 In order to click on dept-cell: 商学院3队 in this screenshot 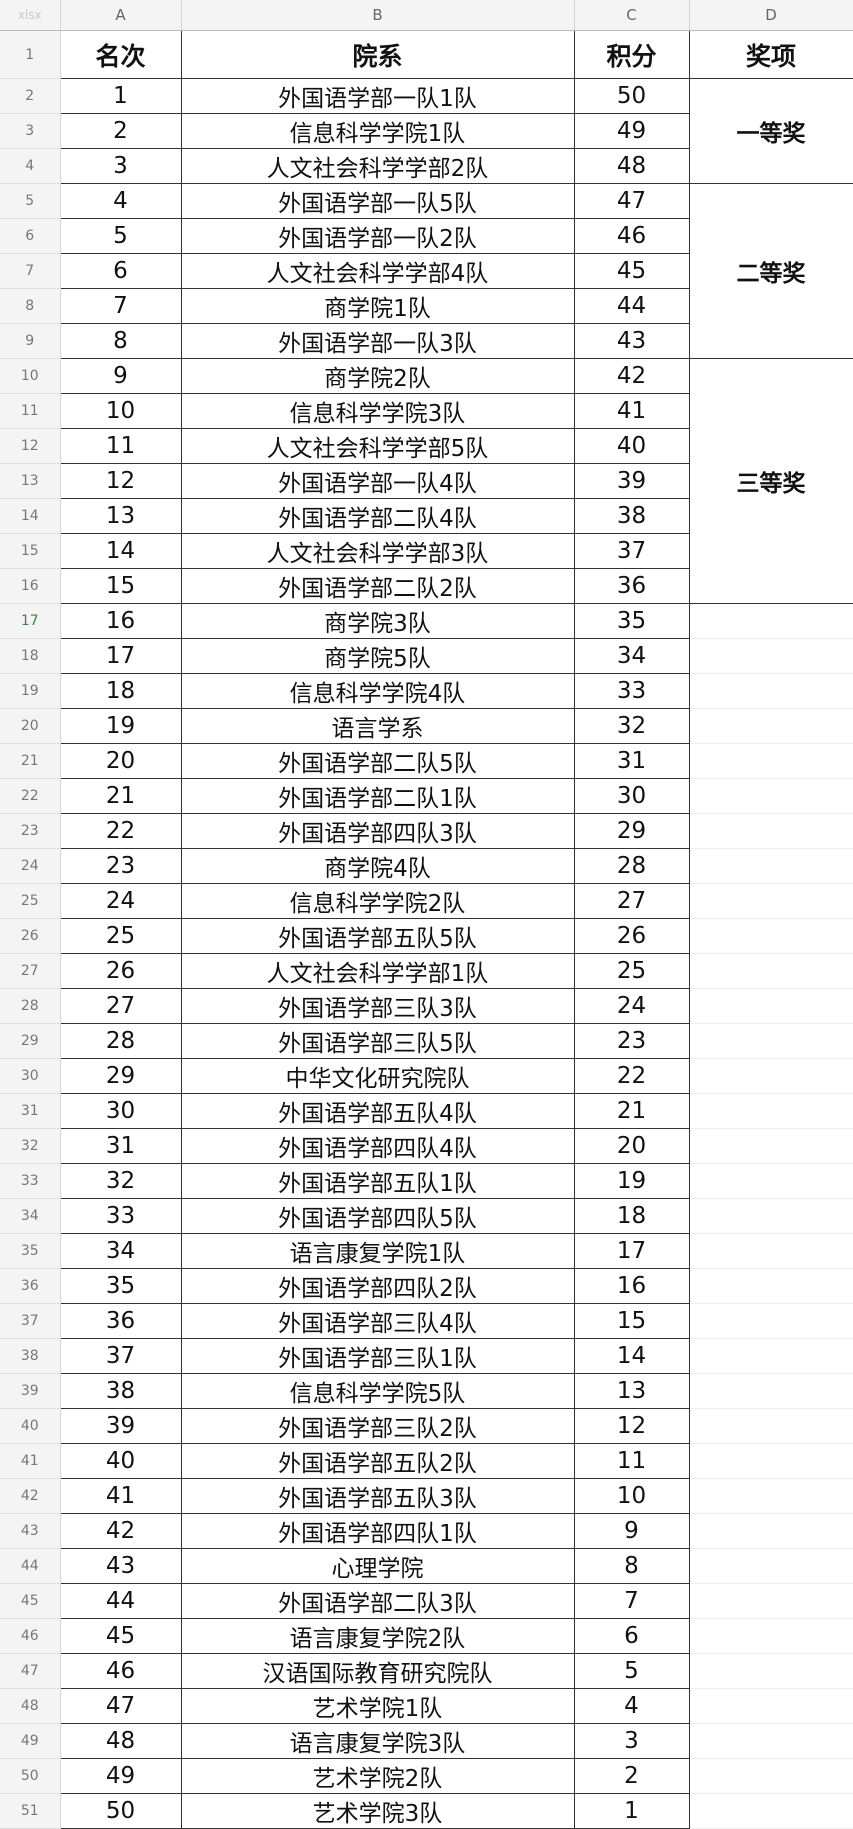, I will do `click(377, 621)`.